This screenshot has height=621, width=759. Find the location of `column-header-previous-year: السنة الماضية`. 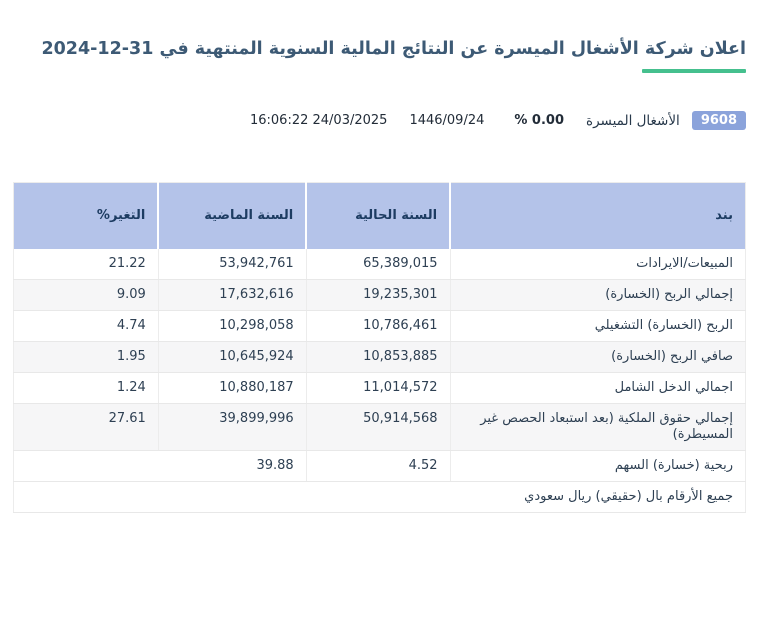

column-header-previous-year: السنة الماضية is located at coordinates (232, 215).